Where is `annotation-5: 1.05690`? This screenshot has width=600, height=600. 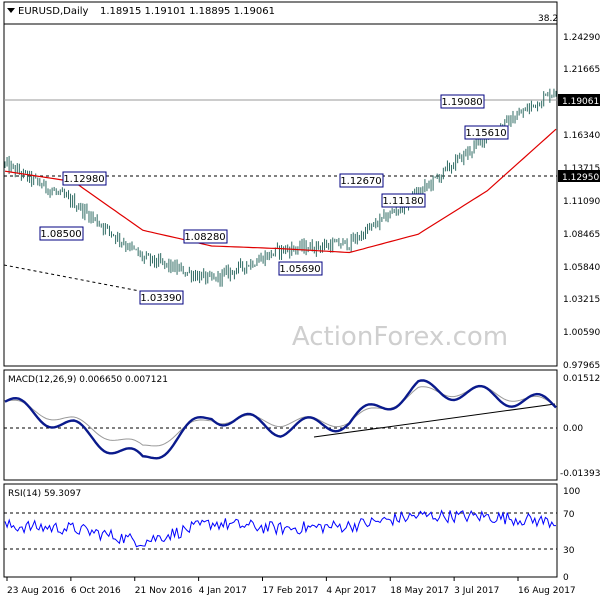
annotation-5: 1.05690 is located at coordinates (300, 268).